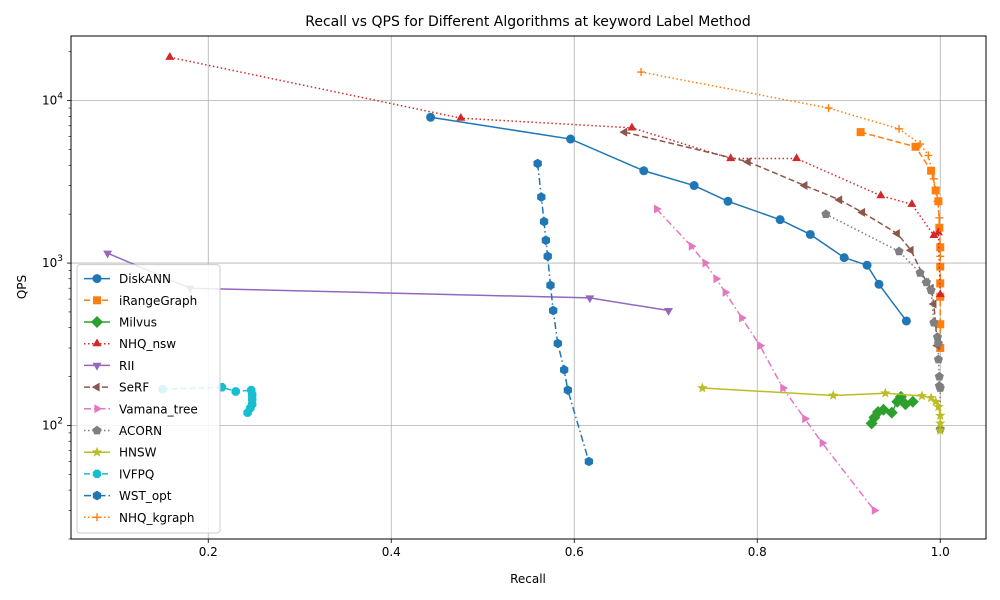 This screenshot has height=600, width=1000. Describe the element at coordinates (208, 552) in the screenshot. I see `x-tick-label: 0.2` at that location.